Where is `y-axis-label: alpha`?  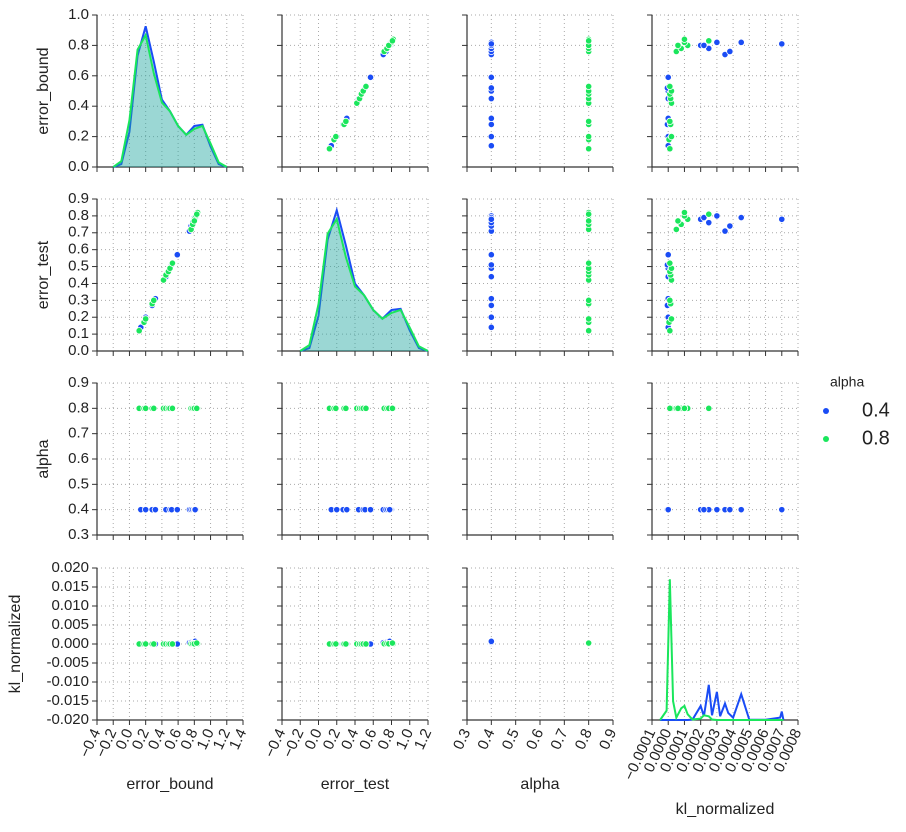 y-axis-label: alpha is located at coordinates (43, 458).